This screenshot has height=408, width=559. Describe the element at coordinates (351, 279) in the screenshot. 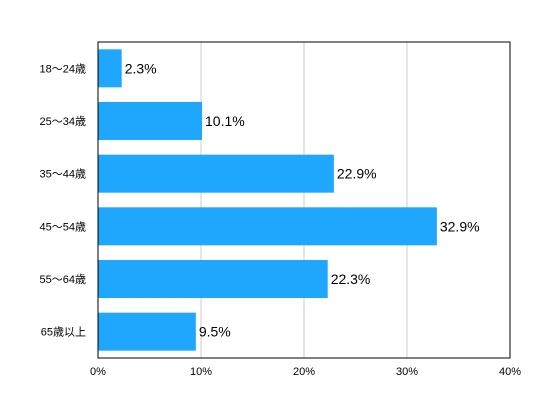

I see `value-label-4: 22.3%` at that location.